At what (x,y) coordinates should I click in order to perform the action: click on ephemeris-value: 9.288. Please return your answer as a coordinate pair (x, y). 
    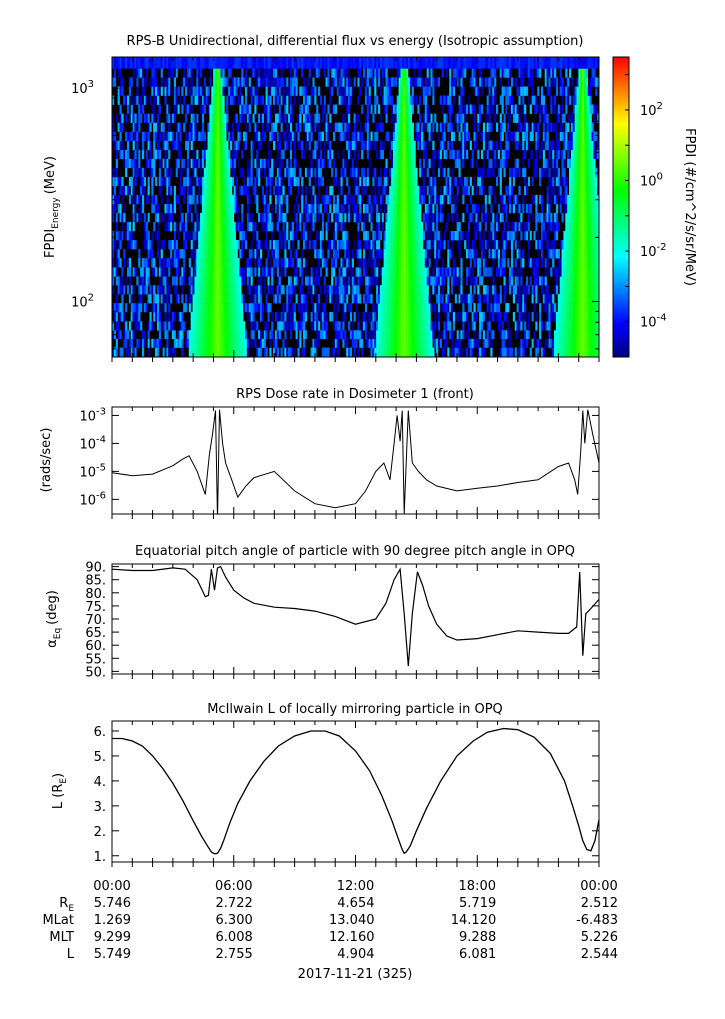
    Looking at the image, I should click on (477, 937).